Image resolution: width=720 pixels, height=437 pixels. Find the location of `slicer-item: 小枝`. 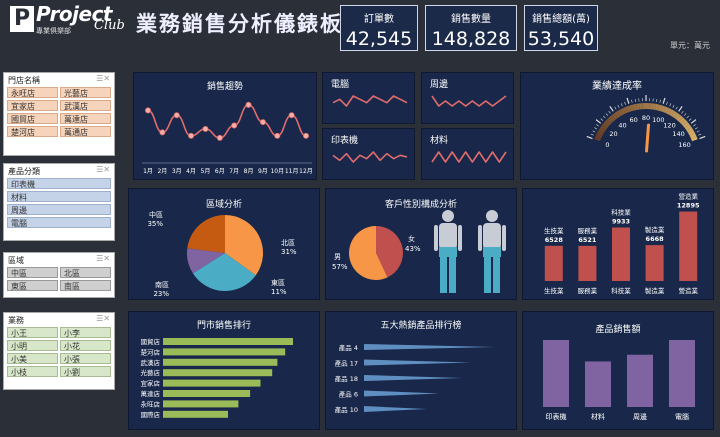

slicer-item: 小枝 is located at coordinates (32, 371).